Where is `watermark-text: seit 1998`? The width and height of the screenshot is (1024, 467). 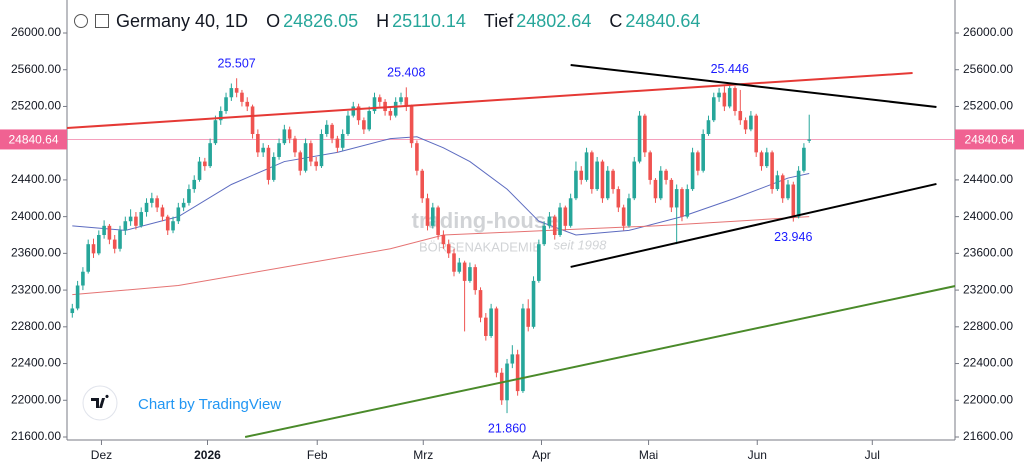 watermark-text: seit 1998 is located at coordinates (581, 244).